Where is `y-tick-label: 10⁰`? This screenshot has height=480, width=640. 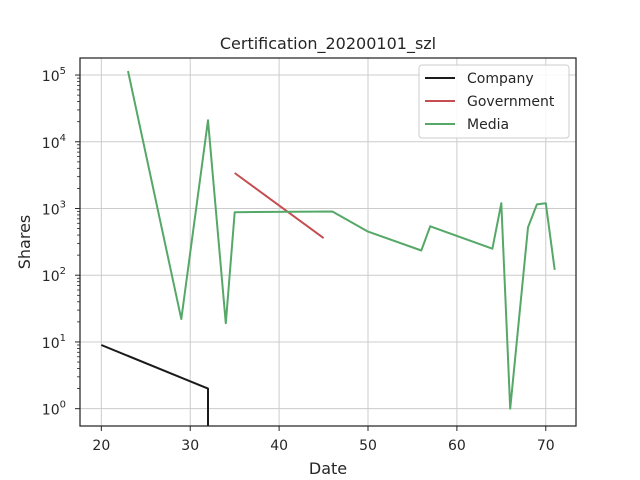
y-tick-label: 10⁰ is located at coordinates (54, 409).